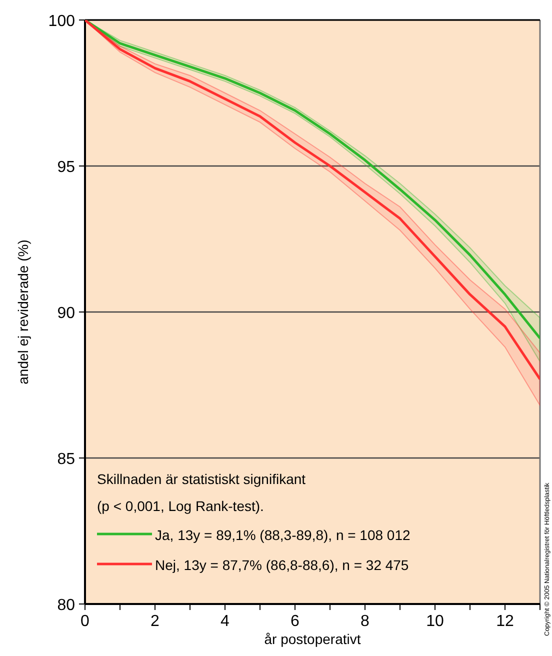  What do you see at coordinates (155, 621) in the screenshot?
I see `x-tick-label: 2` at bounding box center [155, 621].